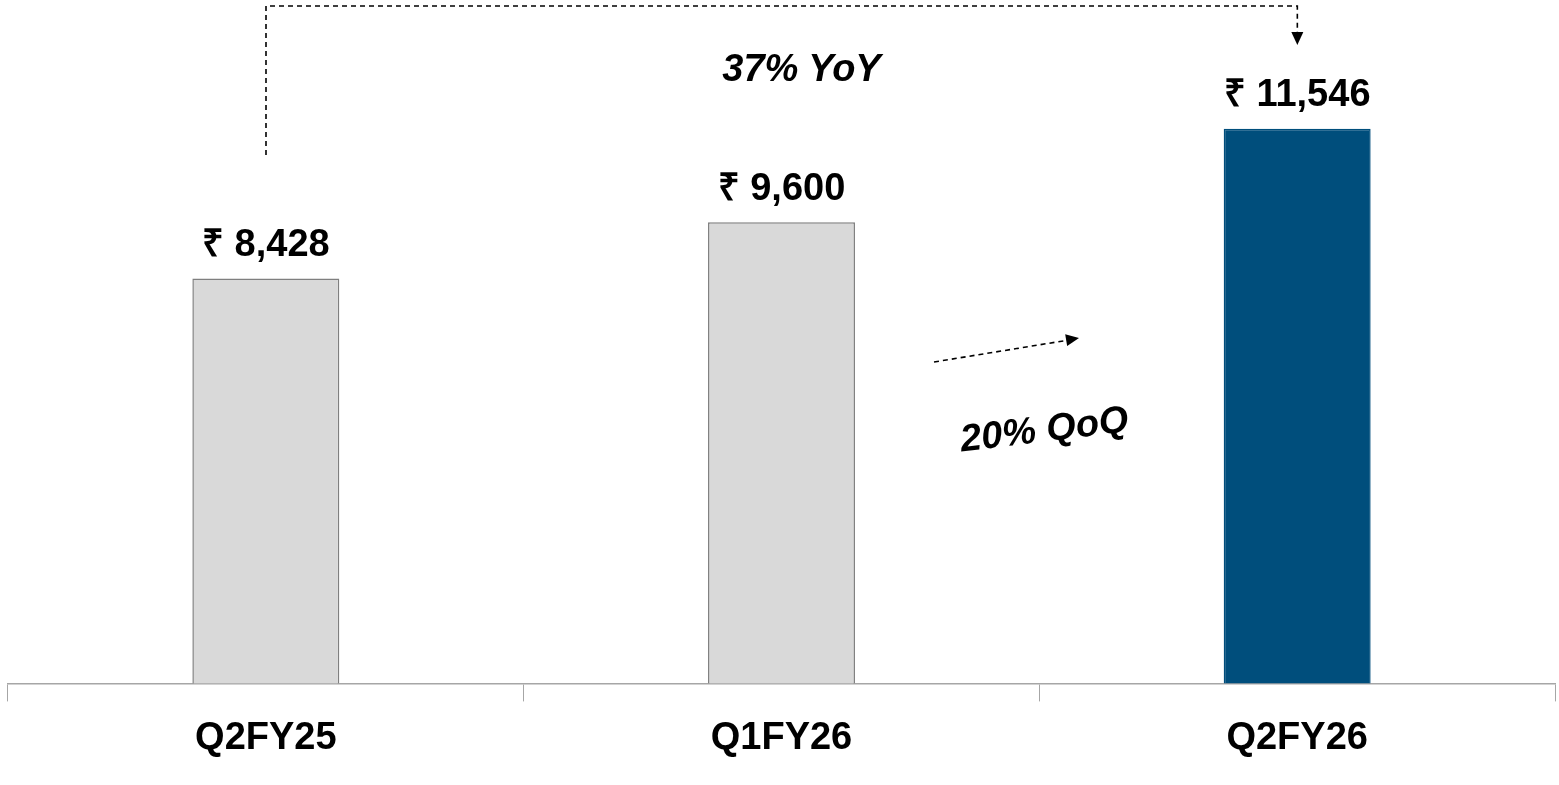 This screenshot has width=1559, height=785. What do you see at coordinates (803, 68) in the screenshot?
I see `text: 37% YoY` at bounding box center [803, 68].